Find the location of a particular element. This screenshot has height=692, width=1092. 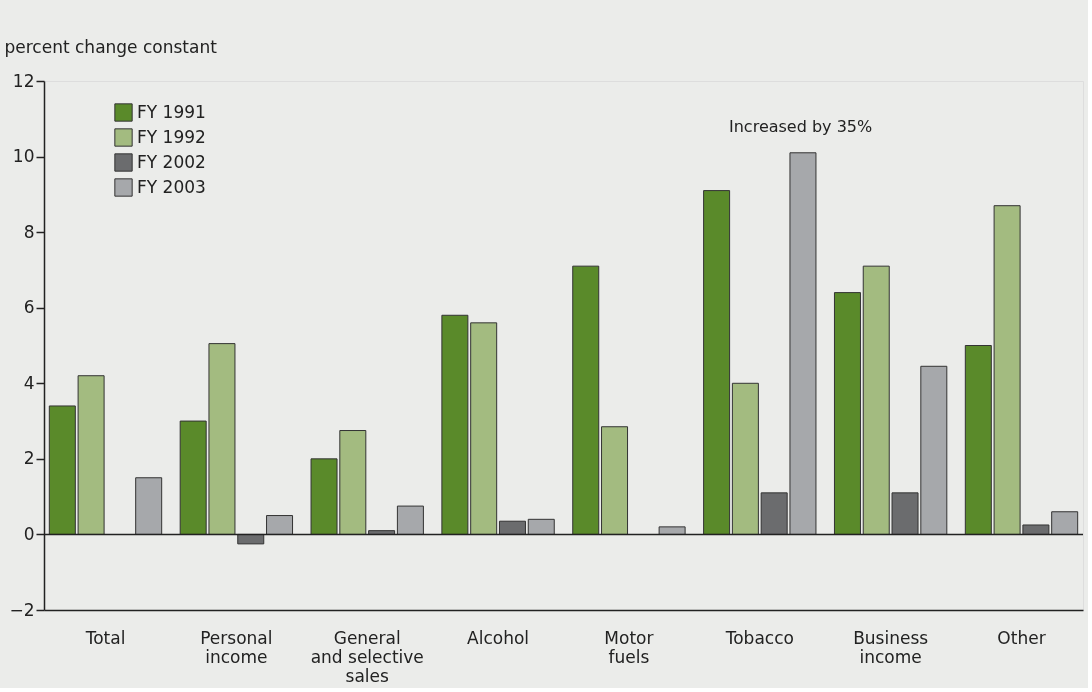

y-tick-label: 10 is located at coordinates (23, 156).